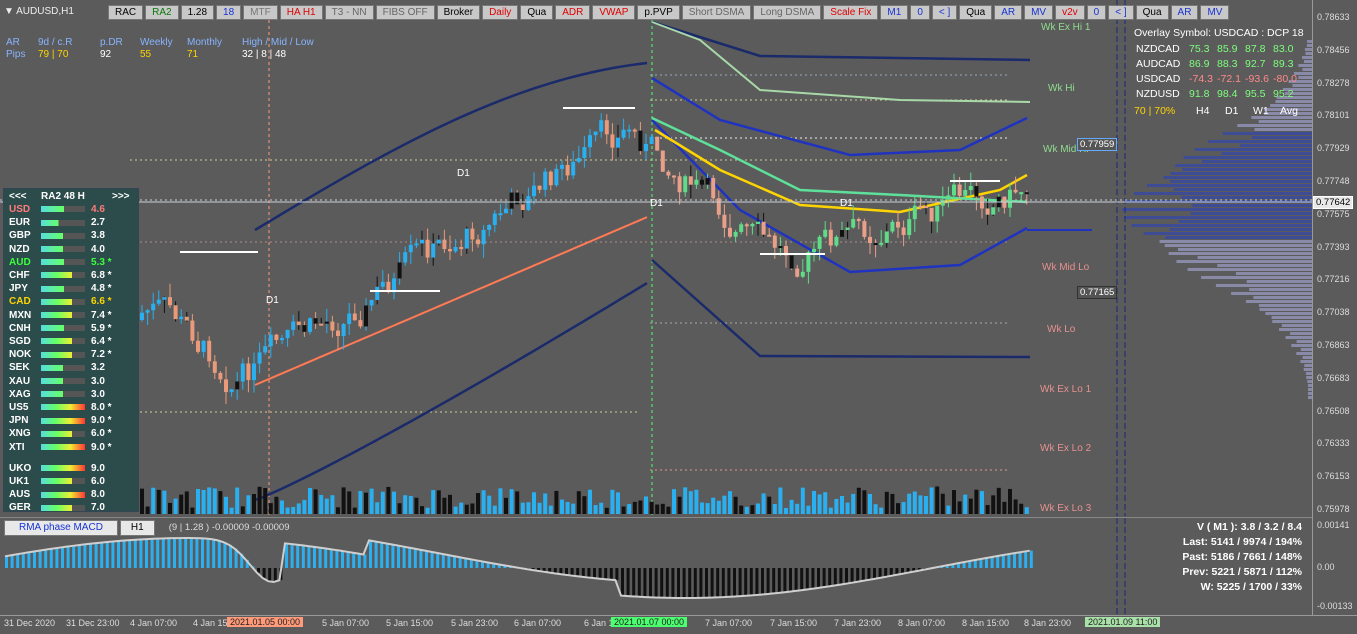  I want to click on ccy-strength-bar, so click(63, 368).